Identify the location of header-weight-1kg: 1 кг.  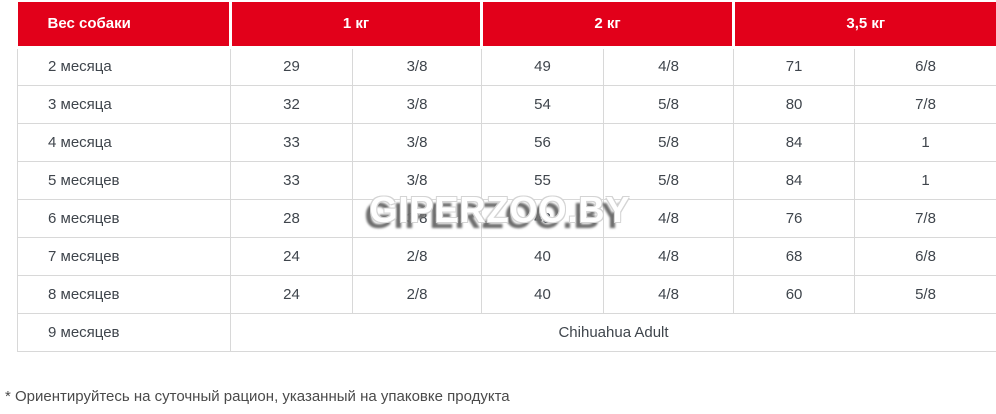
(355, 25).